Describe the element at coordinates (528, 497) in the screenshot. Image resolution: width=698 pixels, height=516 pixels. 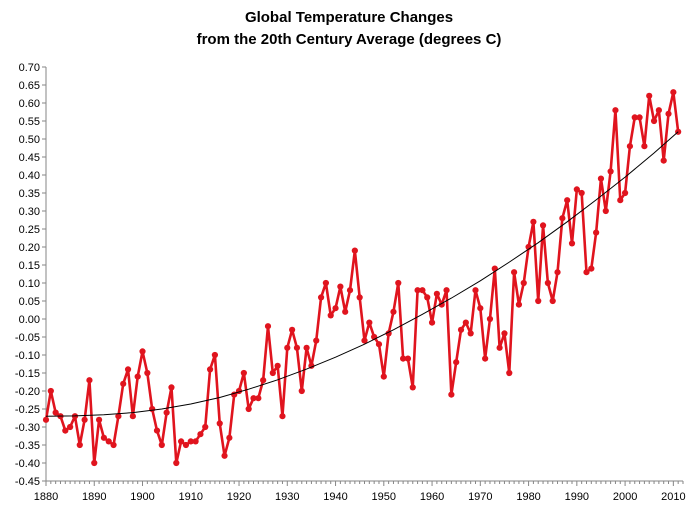
I see `x-tick-label: 1980` at that location.